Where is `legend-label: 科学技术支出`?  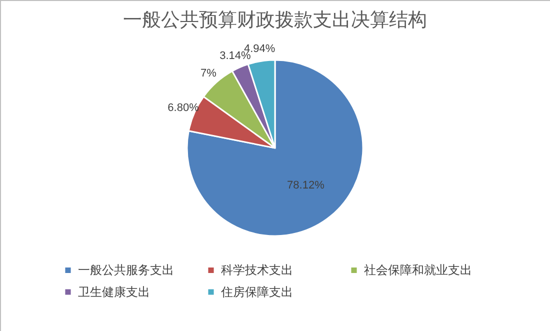
legend-label: 科学技术支出 is located at coordinates (257, 270).